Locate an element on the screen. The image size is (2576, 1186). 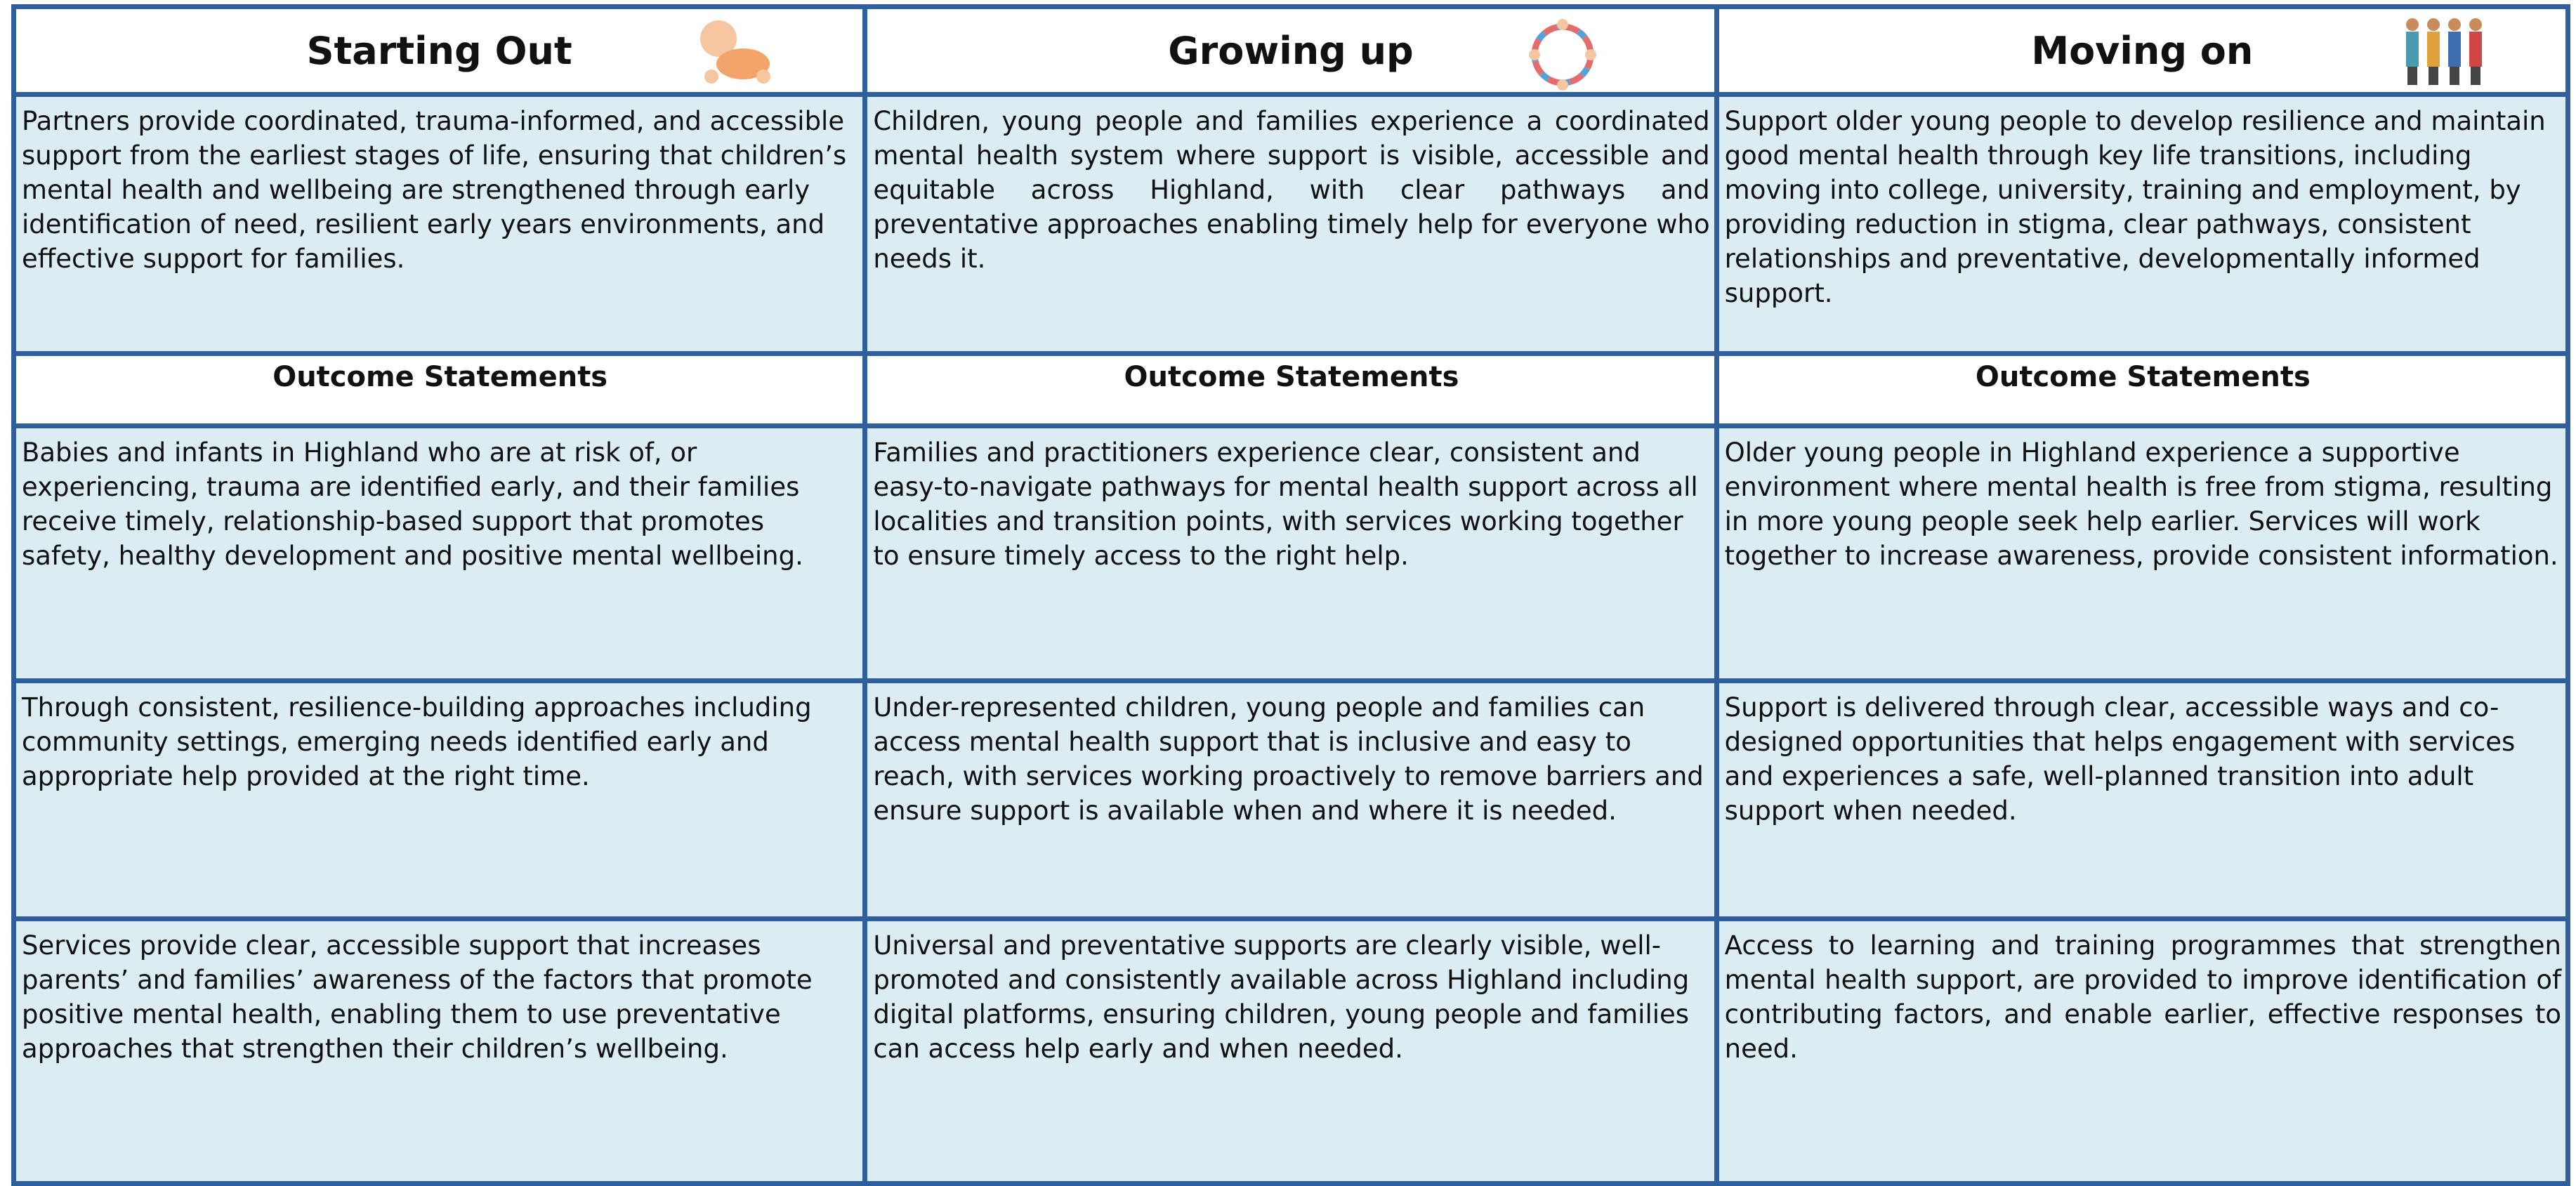
column-header: Starting Out is located at coordinates (440, 50).